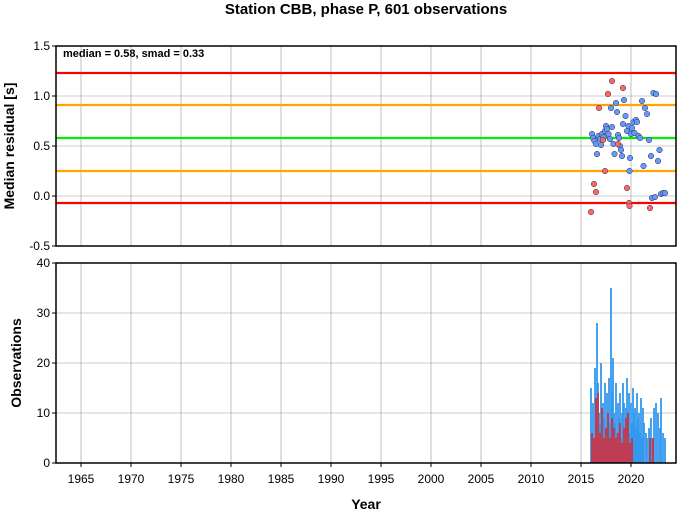  Describe the element at coordinates (628, 375) in the screenshot. I see `observation-bars` at that location.